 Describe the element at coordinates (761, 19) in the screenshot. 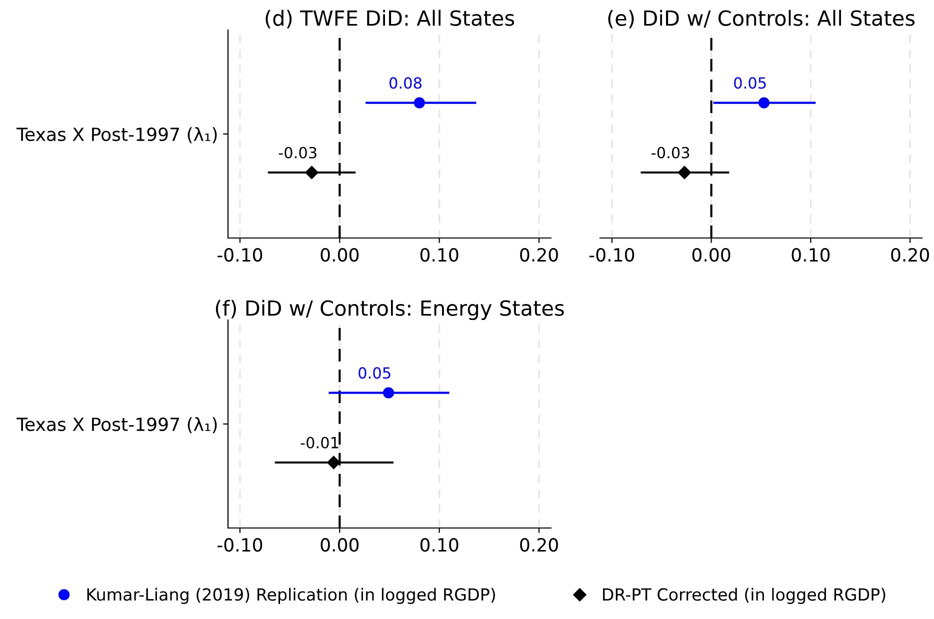

I see `chart-title: (e) DiD w/ Controls: All States` at that location.